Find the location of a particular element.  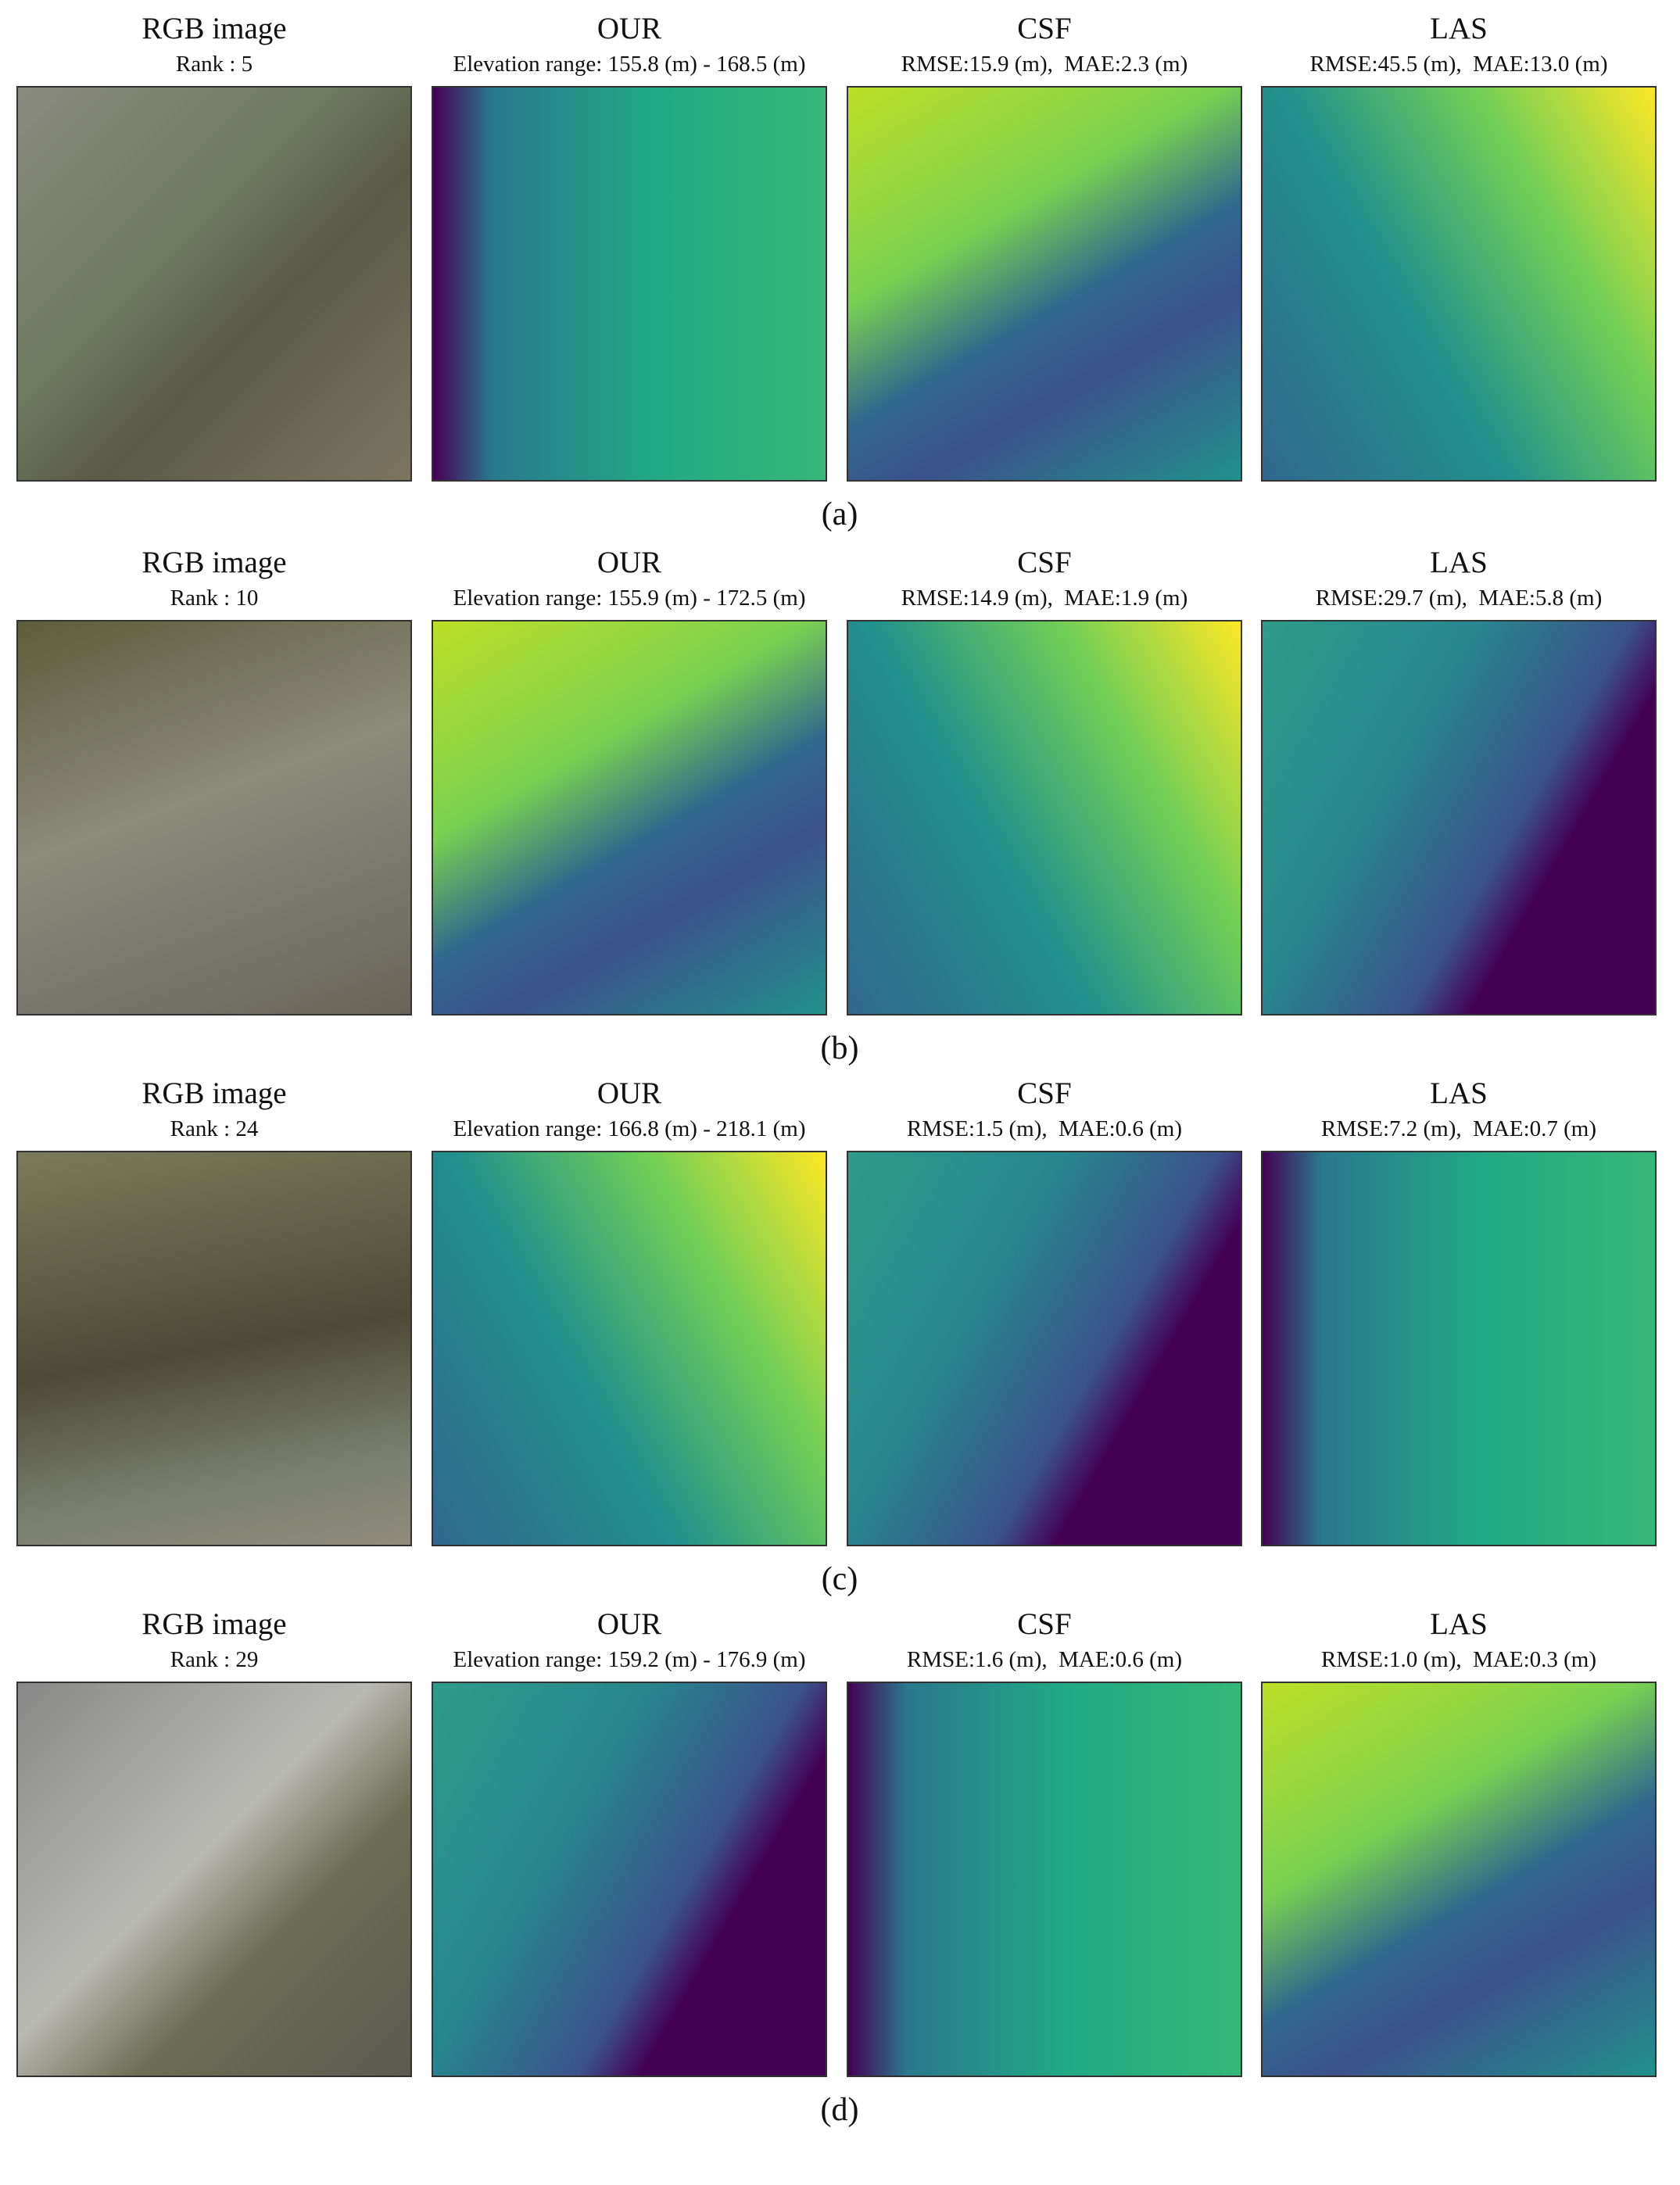

panel-subtitle: Rank : 10 is located at coordinates (214, 598).